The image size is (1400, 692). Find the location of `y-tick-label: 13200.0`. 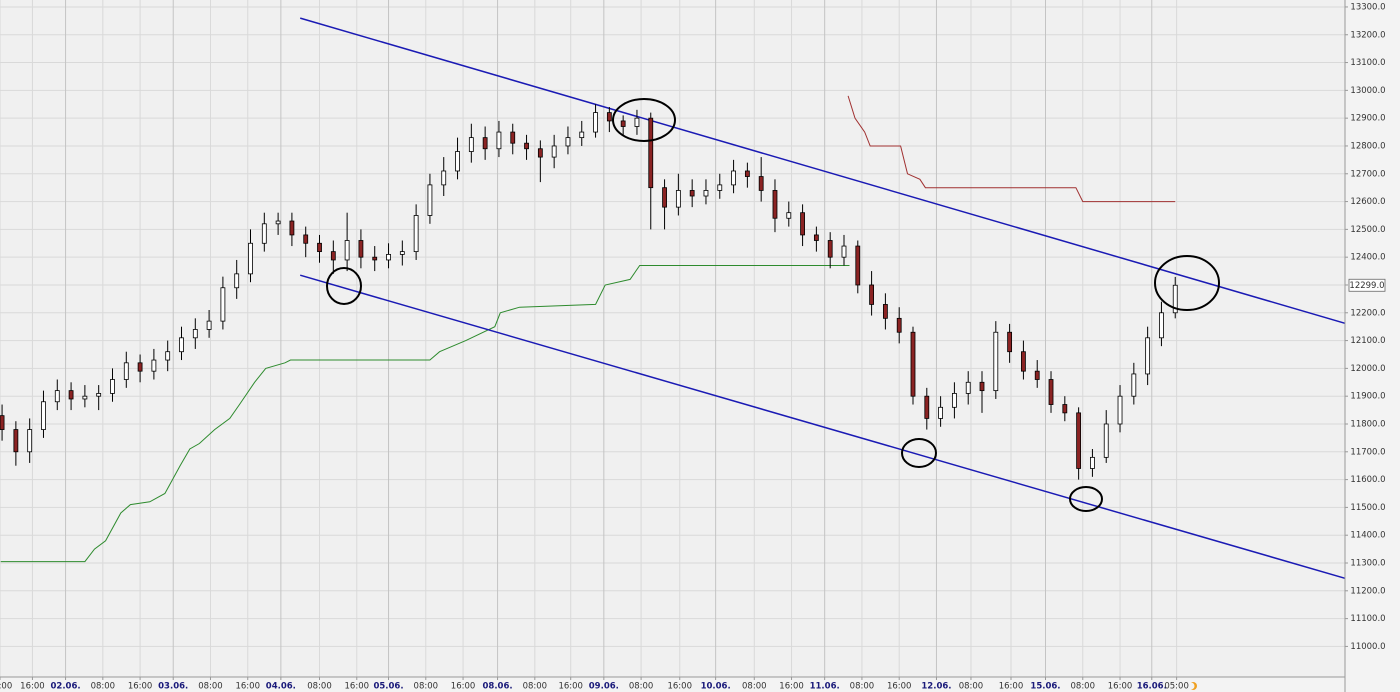

y-tick-label: 13200.0 is located at coordinates (1367, 35).